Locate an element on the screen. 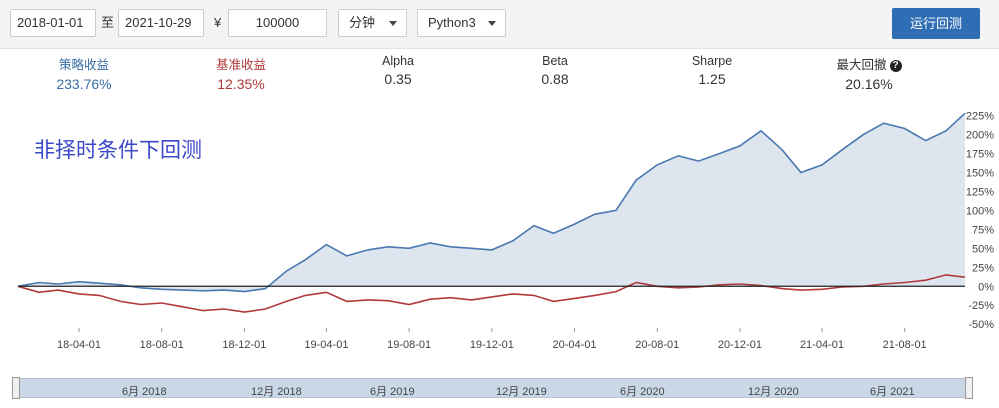  navigator-label: 12月 2019 is located at coordinates (521, 392).